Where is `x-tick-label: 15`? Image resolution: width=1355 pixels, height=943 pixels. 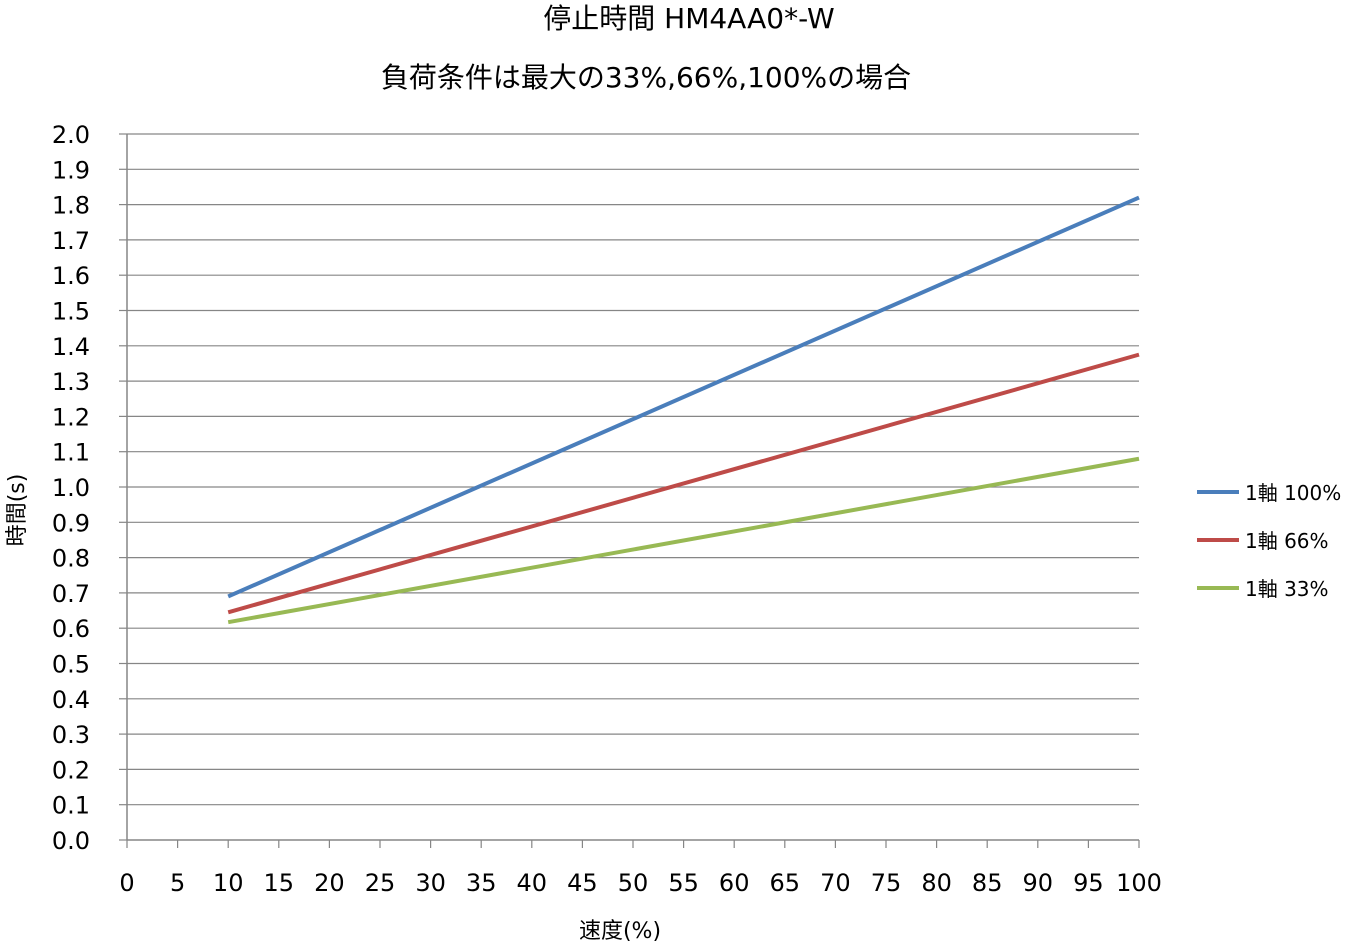 x-tick-label: 15 is located at coordinates (279, 883).